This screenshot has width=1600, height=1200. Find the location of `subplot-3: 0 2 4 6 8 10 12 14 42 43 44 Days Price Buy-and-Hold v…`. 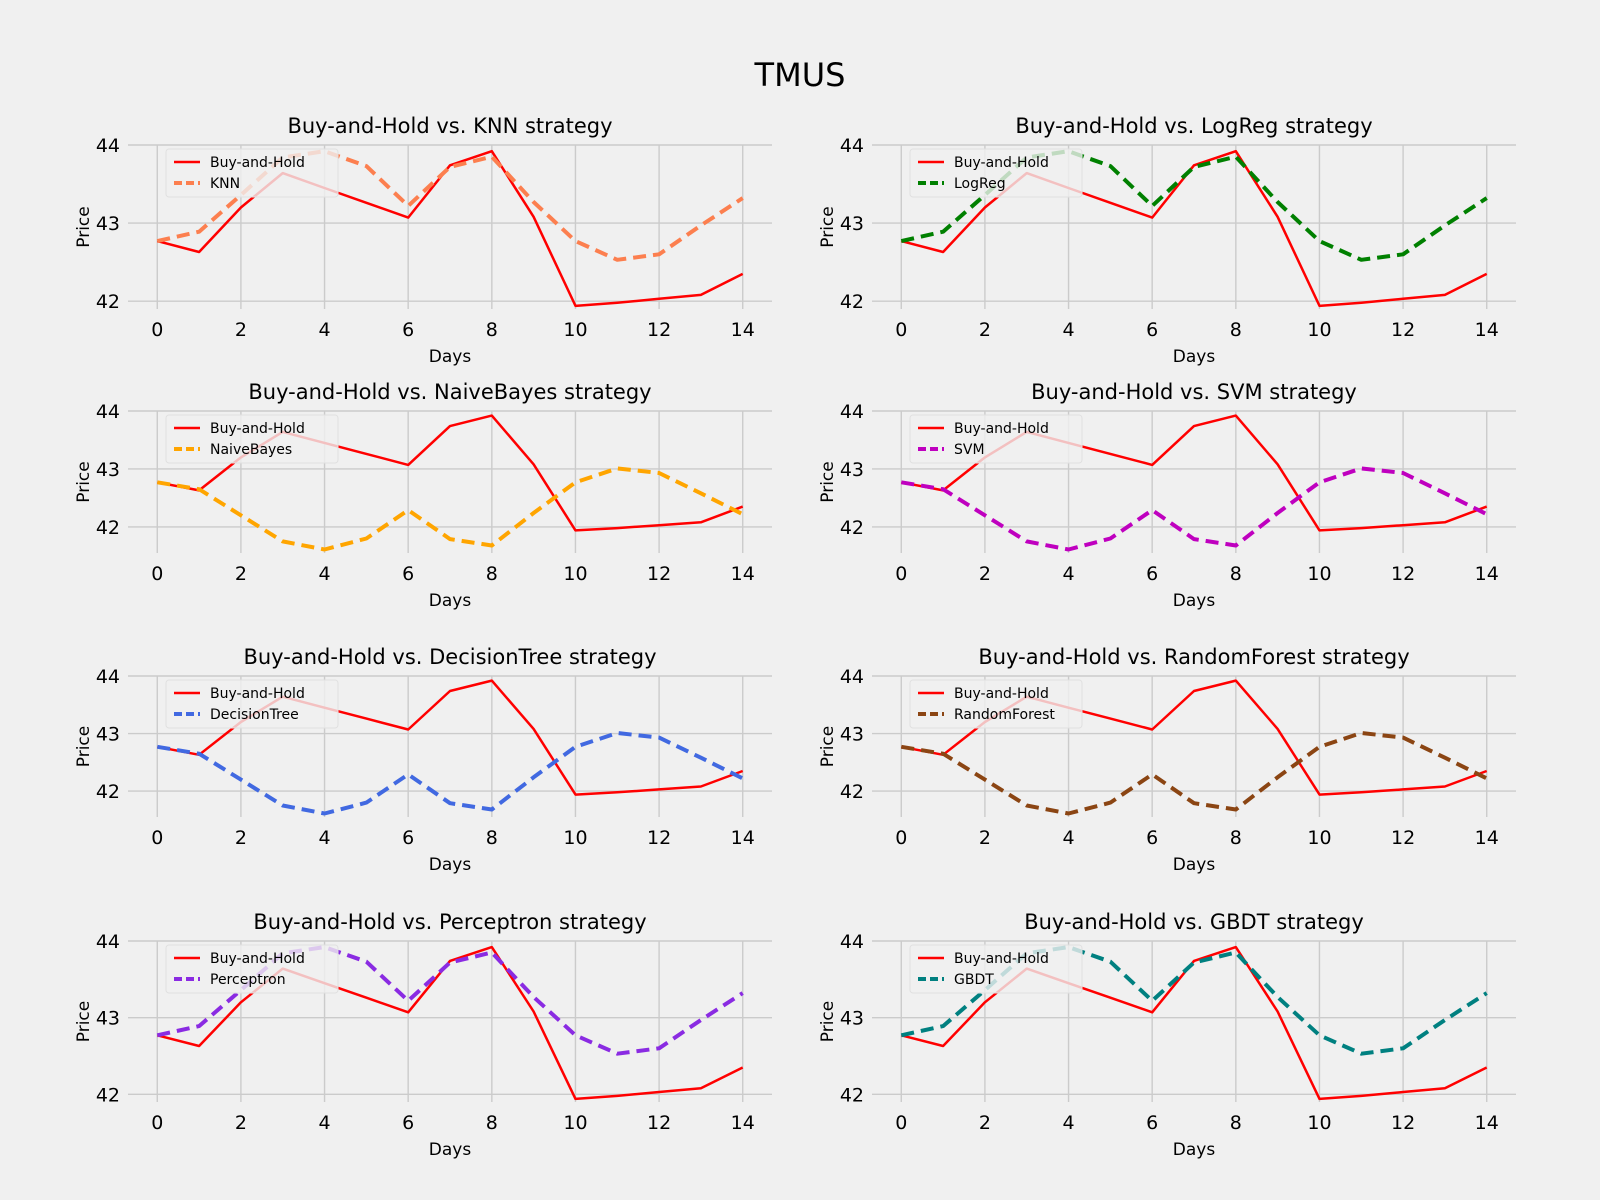

subplot-3: 0 2 4 6 8 10 12 14 42 43 44 Days Price Buy-and-Hold v… is located at coordinates (423, 495).